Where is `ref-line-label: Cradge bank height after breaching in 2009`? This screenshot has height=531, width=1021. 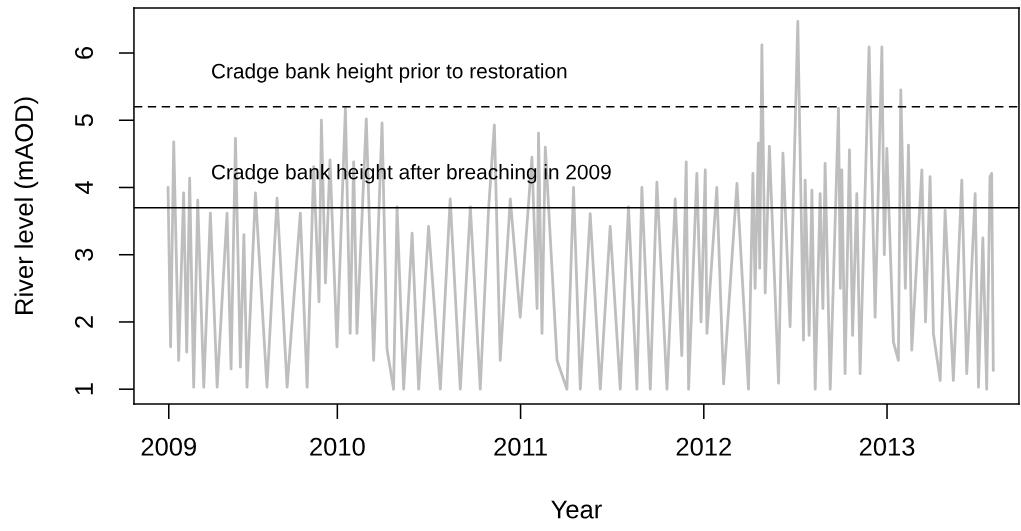 ref-line-label: Cradge bank height after breaching in 2009 is located at coordinates (411, 174).